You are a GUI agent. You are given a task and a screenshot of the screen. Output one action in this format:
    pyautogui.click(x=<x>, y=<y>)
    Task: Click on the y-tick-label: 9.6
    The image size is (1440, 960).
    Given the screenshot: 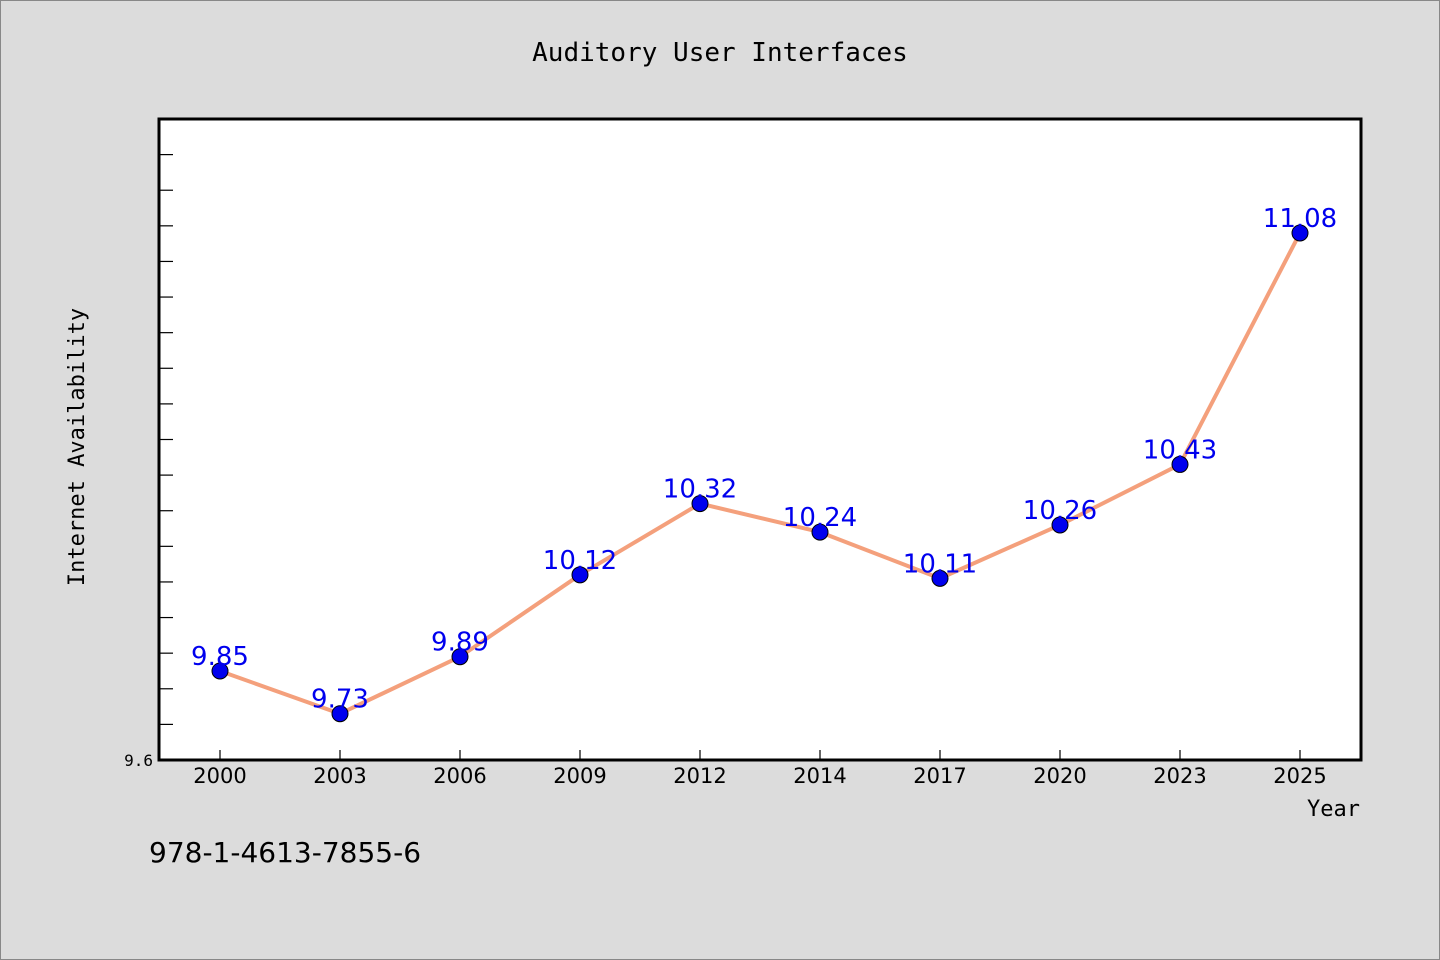 What is the action you would take?
    pyautogui.click(x=138, y=760)
    